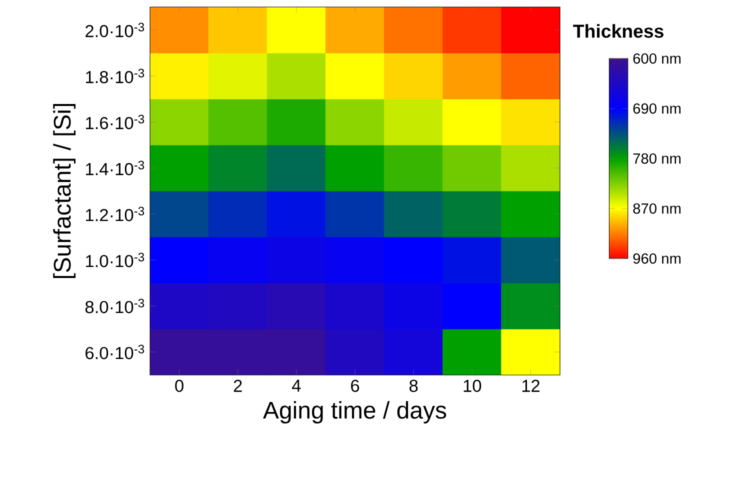 This screenshot has width=754, height=497. Describe the element at coordinates (355, 386) in the screenshot. I see `x-tick-label: 6` at that location.